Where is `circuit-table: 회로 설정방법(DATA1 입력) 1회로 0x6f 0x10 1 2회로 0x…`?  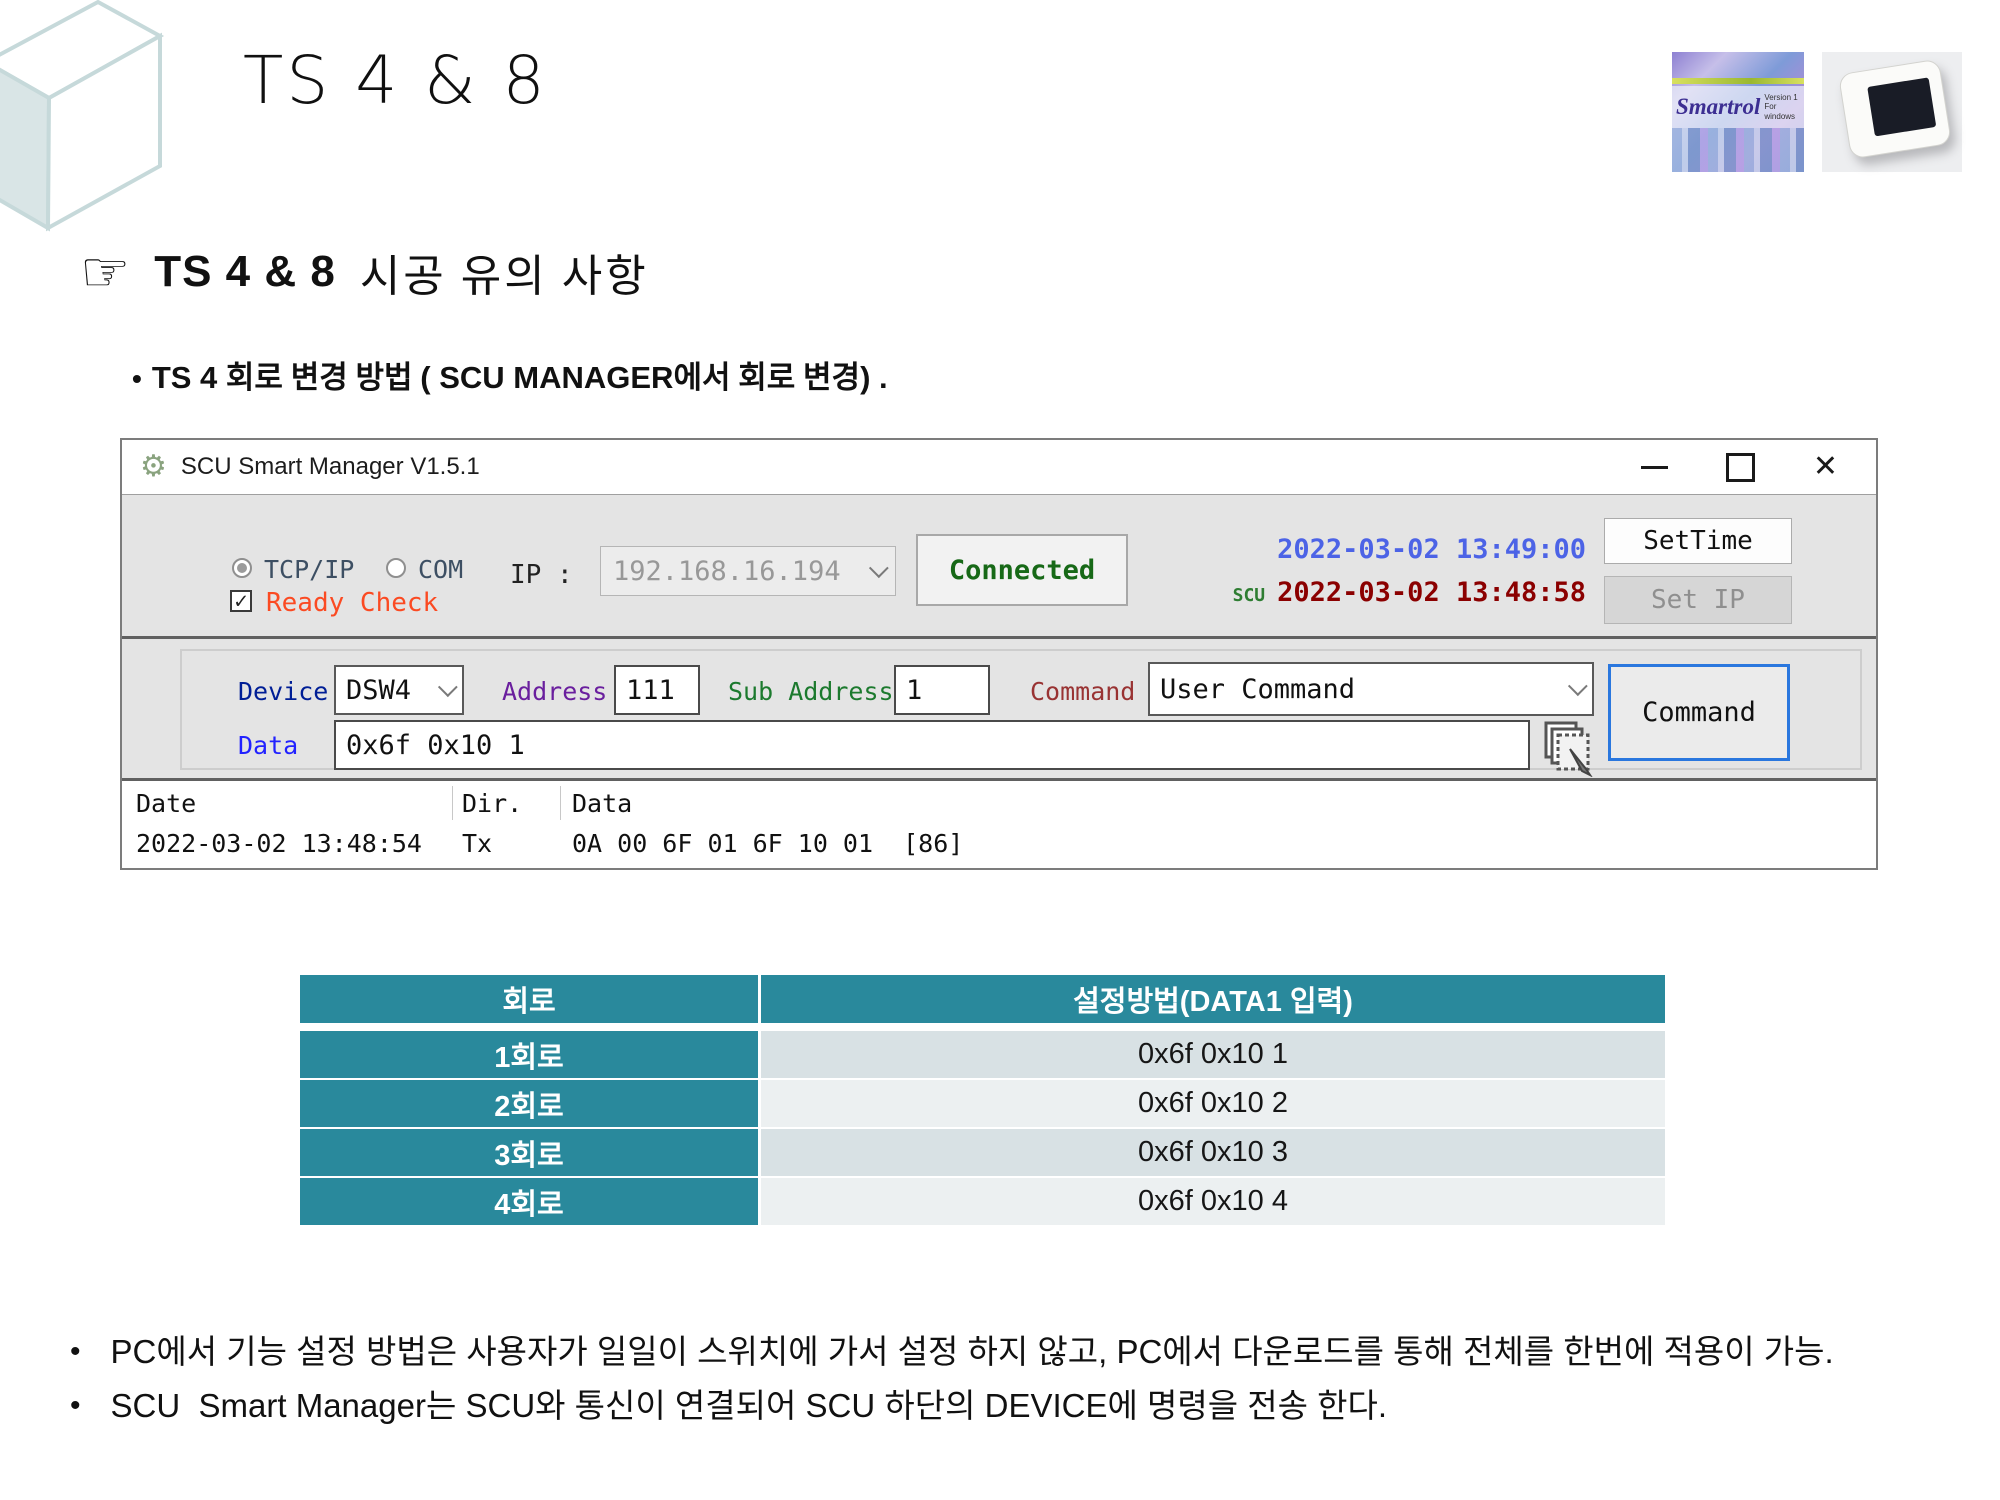 circuit-table: 회로 설정방법(DATA1 입력) 1회로 0x6f 0x10 1 2회로 0x… is located at coordinates (982, 1101).